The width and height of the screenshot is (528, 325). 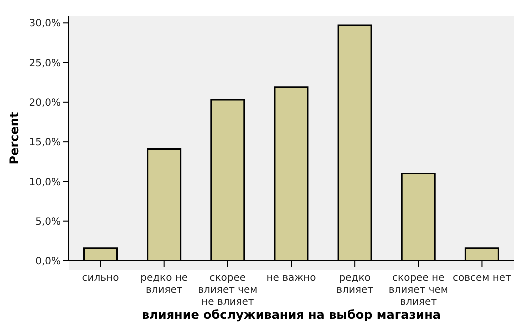 I want to click on y-axis-title: Percent, so click(x=14, y=138).